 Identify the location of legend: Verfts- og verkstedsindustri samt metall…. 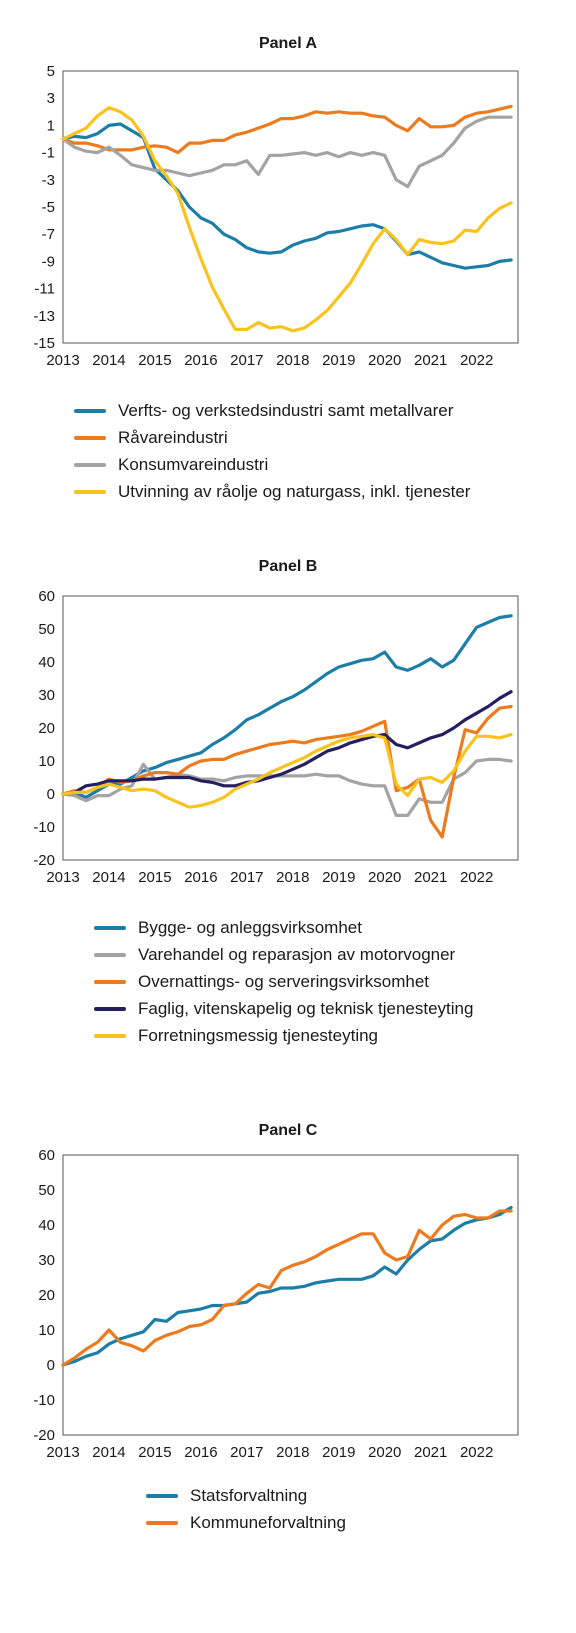
(272, 451).